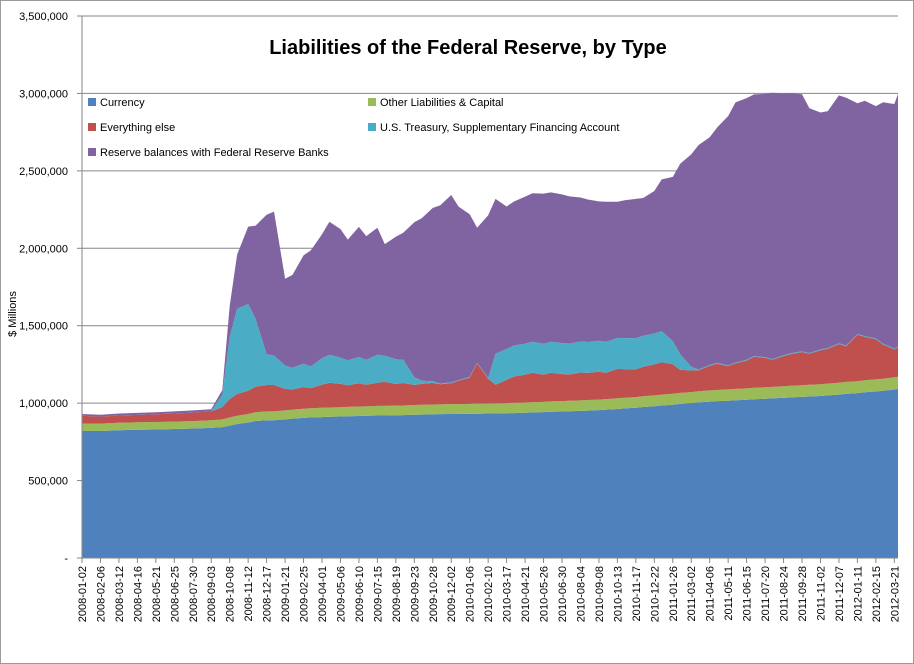  What do you see at coordinates (748, 593) in the screenshot?
I see `x-tick-label: 2011-06-15` at bounding box center [748, 593].